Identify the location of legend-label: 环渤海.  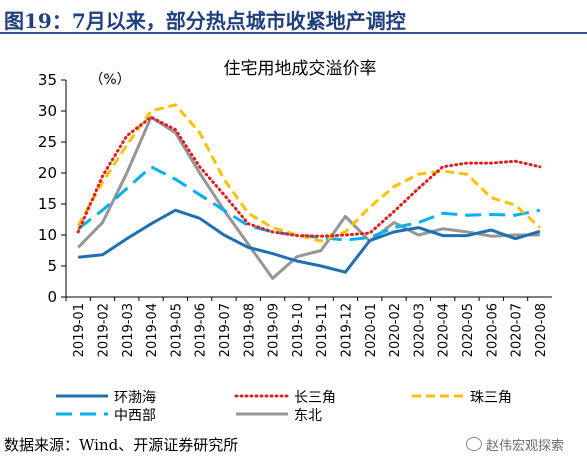
(135, 398).